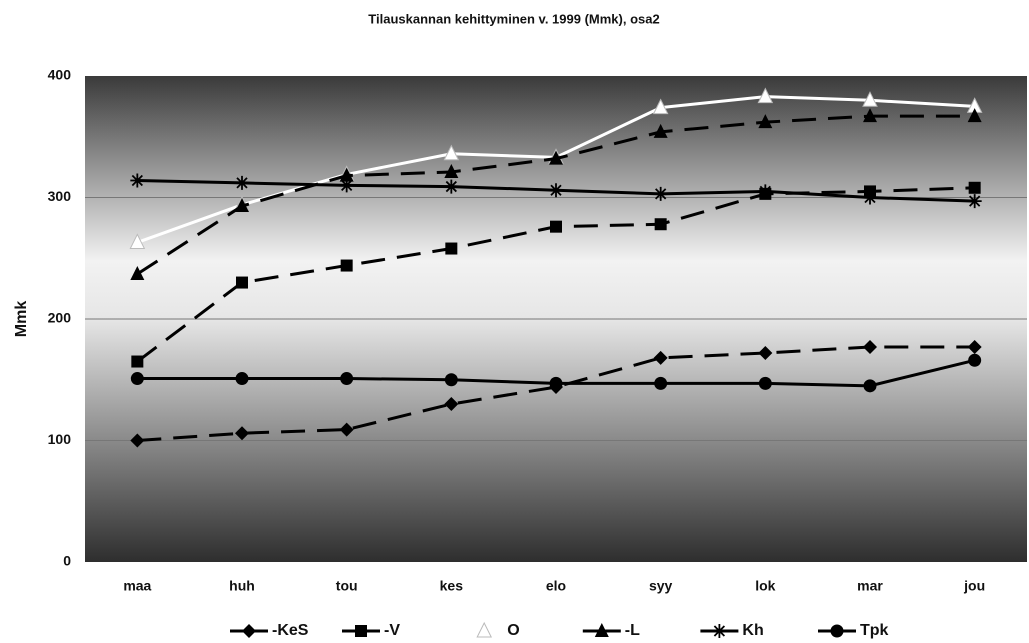  Describe the element at coordinates (661, 586) in the screenshot. I see `x-tick-label: syy` at that location.